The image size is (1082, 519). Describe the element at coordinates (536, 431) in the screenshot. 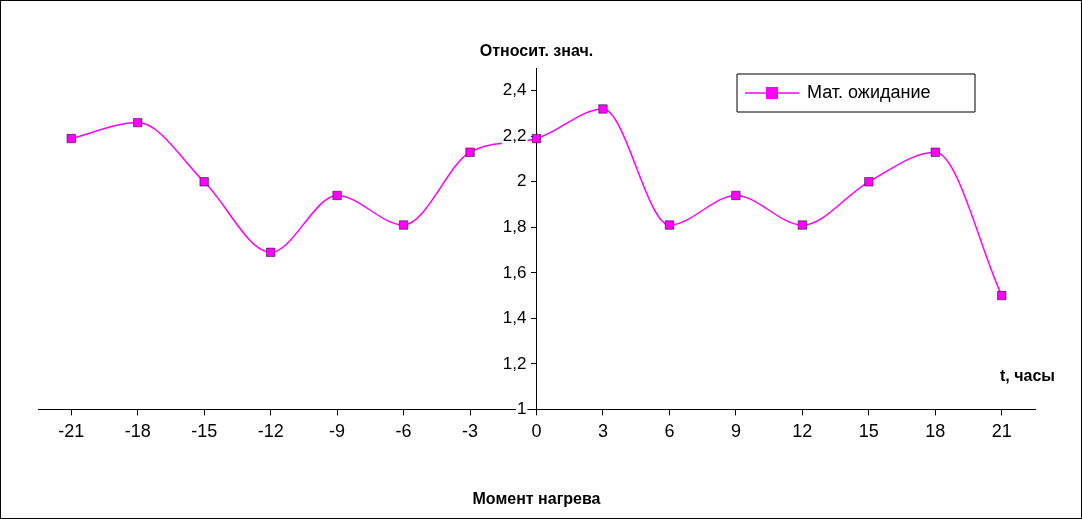

I see `x-tick-label: 0` at that location.